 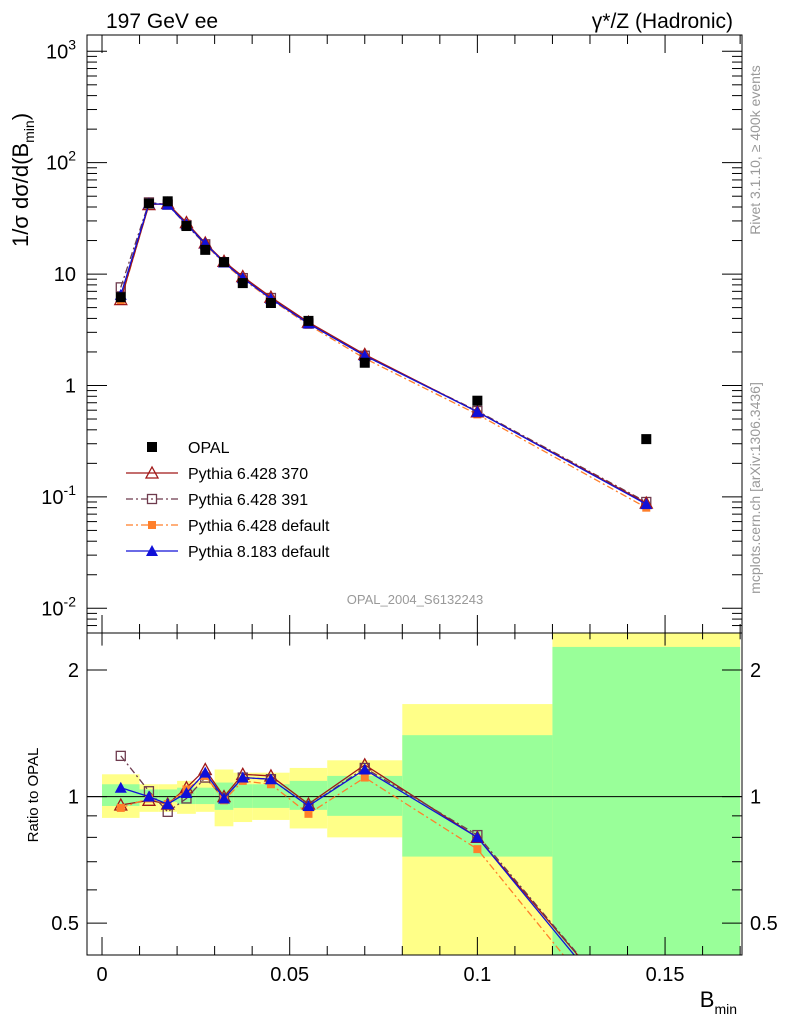 I want to click on y-tick-exponent: -1, so click(x=70, y=490).